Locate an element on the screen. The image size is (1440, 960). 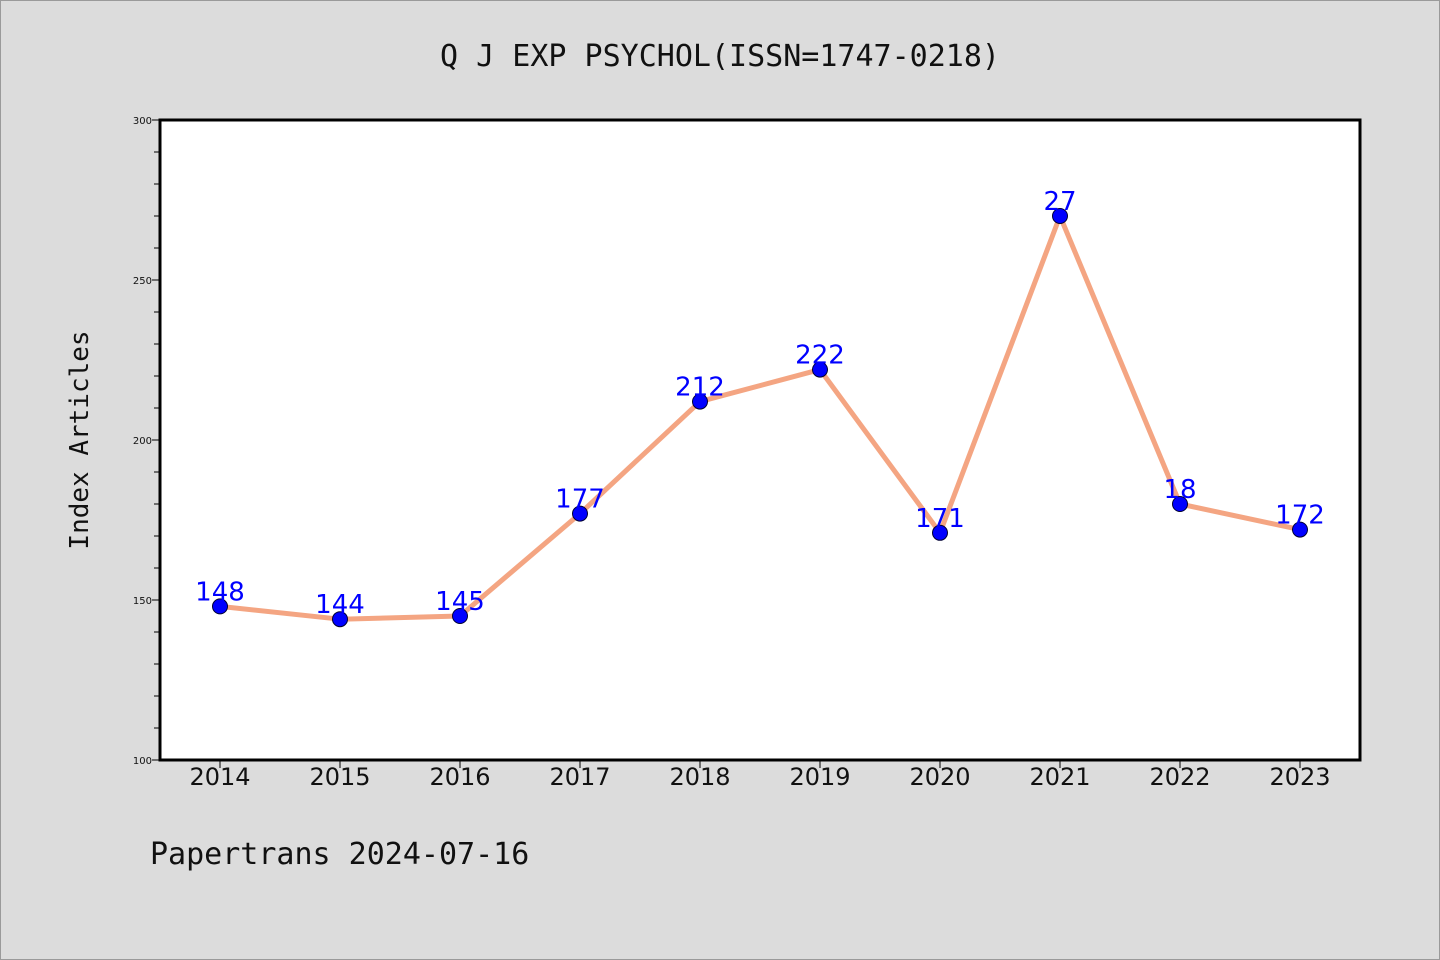
x-tick-label: 2020 is located at coordinates (939, 777).